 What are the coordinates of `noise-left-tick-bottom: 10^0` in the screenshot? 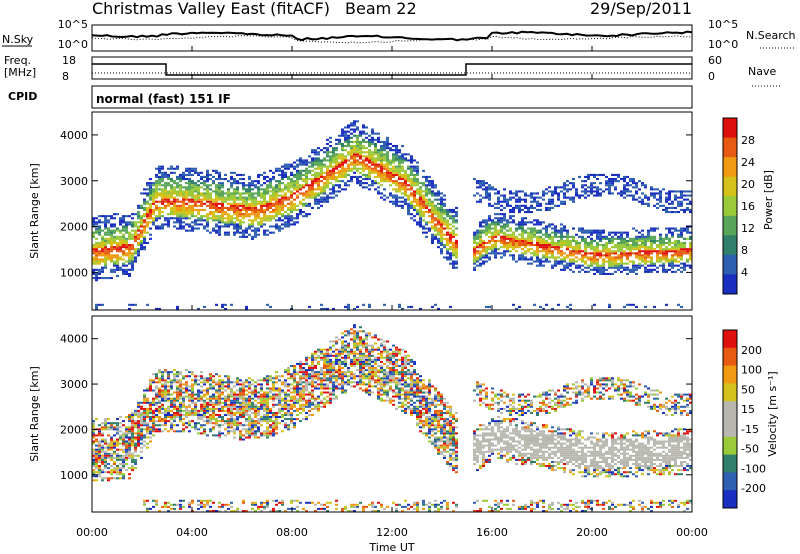 It's located at (73, 44).